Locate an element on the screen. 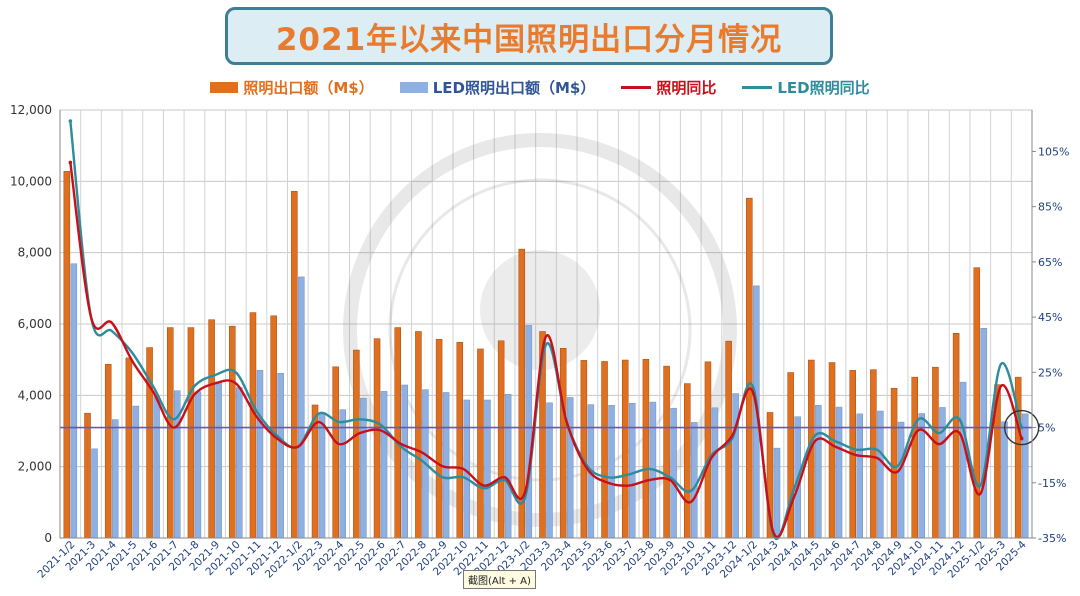 The width and height of the screenshot is (1080, 596). legend-item-led-yoy: LED照明同比 is located at coordinates (806, 87).